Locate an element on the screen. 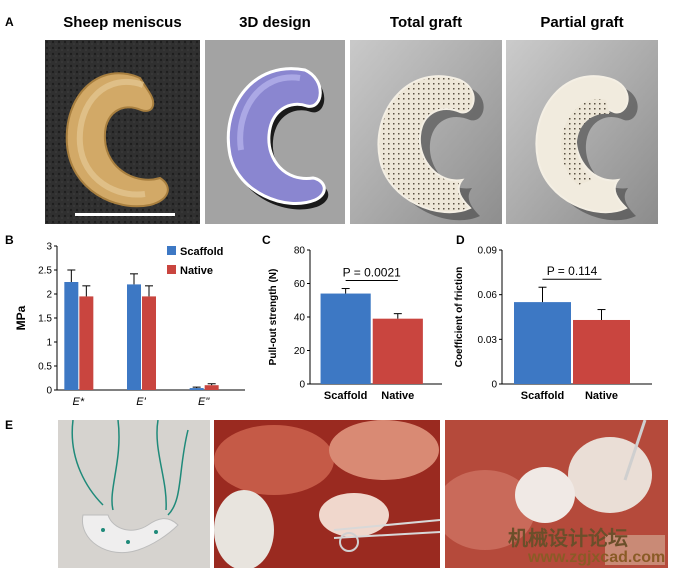  y-tick-label: 0.03 is located at coordinates (488, 340).